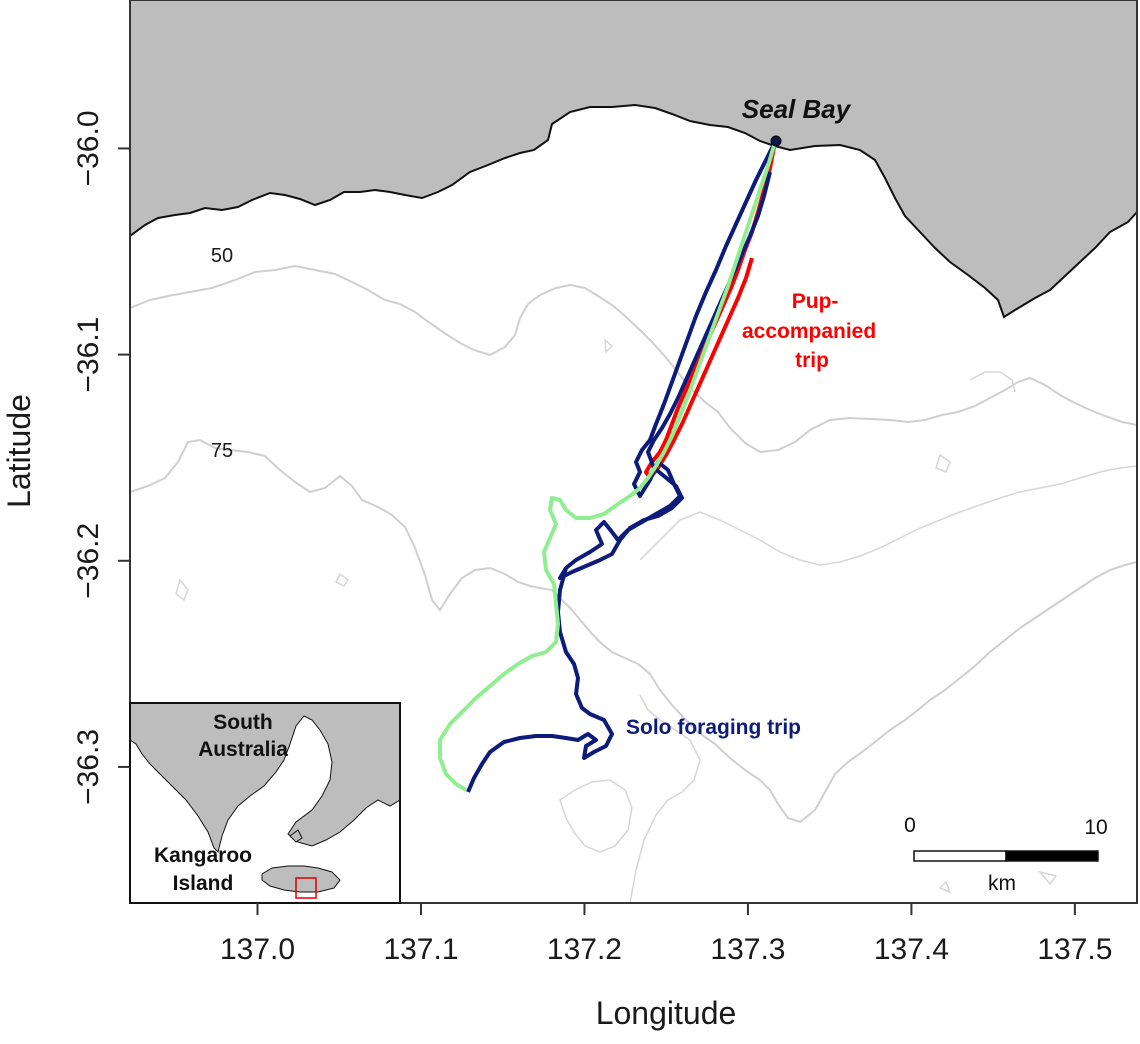 Image resolution: width=1140 pixels, height=1044 pixels. Describe the element at coordinates (88, 767) in the screenshot. I see `y-tick-label: −36.3` at that location.